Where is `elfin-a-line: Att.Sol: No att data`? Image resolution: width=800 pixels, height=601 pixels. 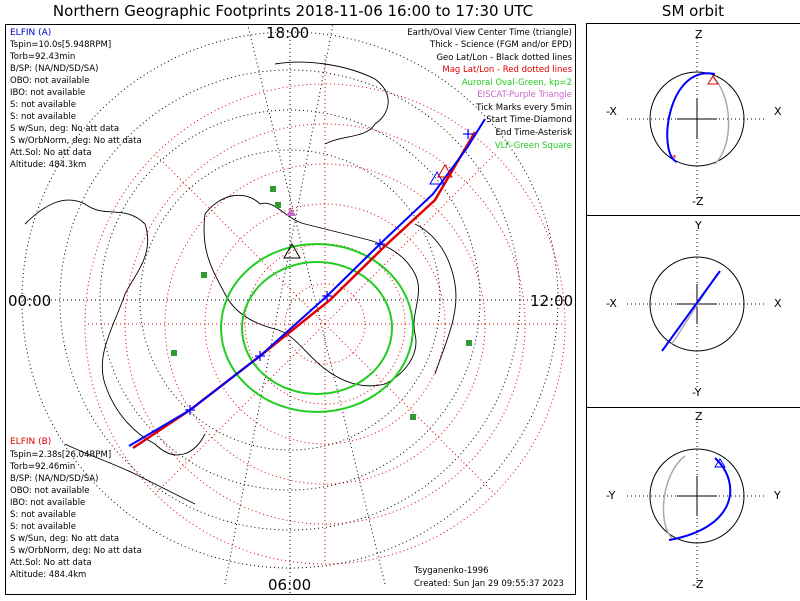
elfin-a-line: Att.Sol: No att data is located at coordinates (51, 153).